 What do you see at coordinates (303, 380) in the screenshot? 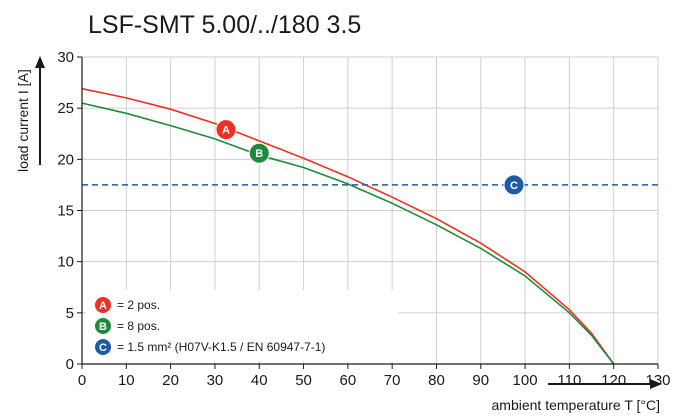
I see `x-tick-label: 50` at bounding box center [303, 380].